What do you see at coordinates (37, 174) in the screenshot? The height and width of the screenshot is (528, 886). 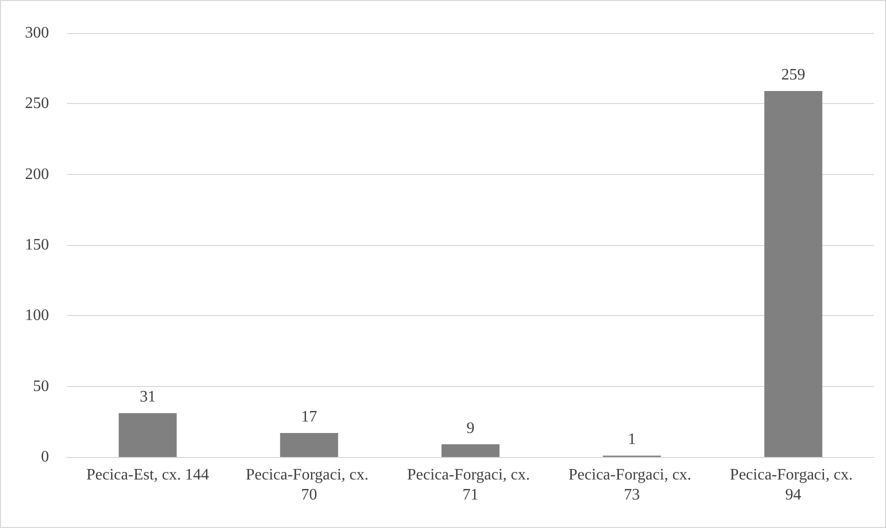 I see `y-tick-label: 200` at bounding box center [37, 174].